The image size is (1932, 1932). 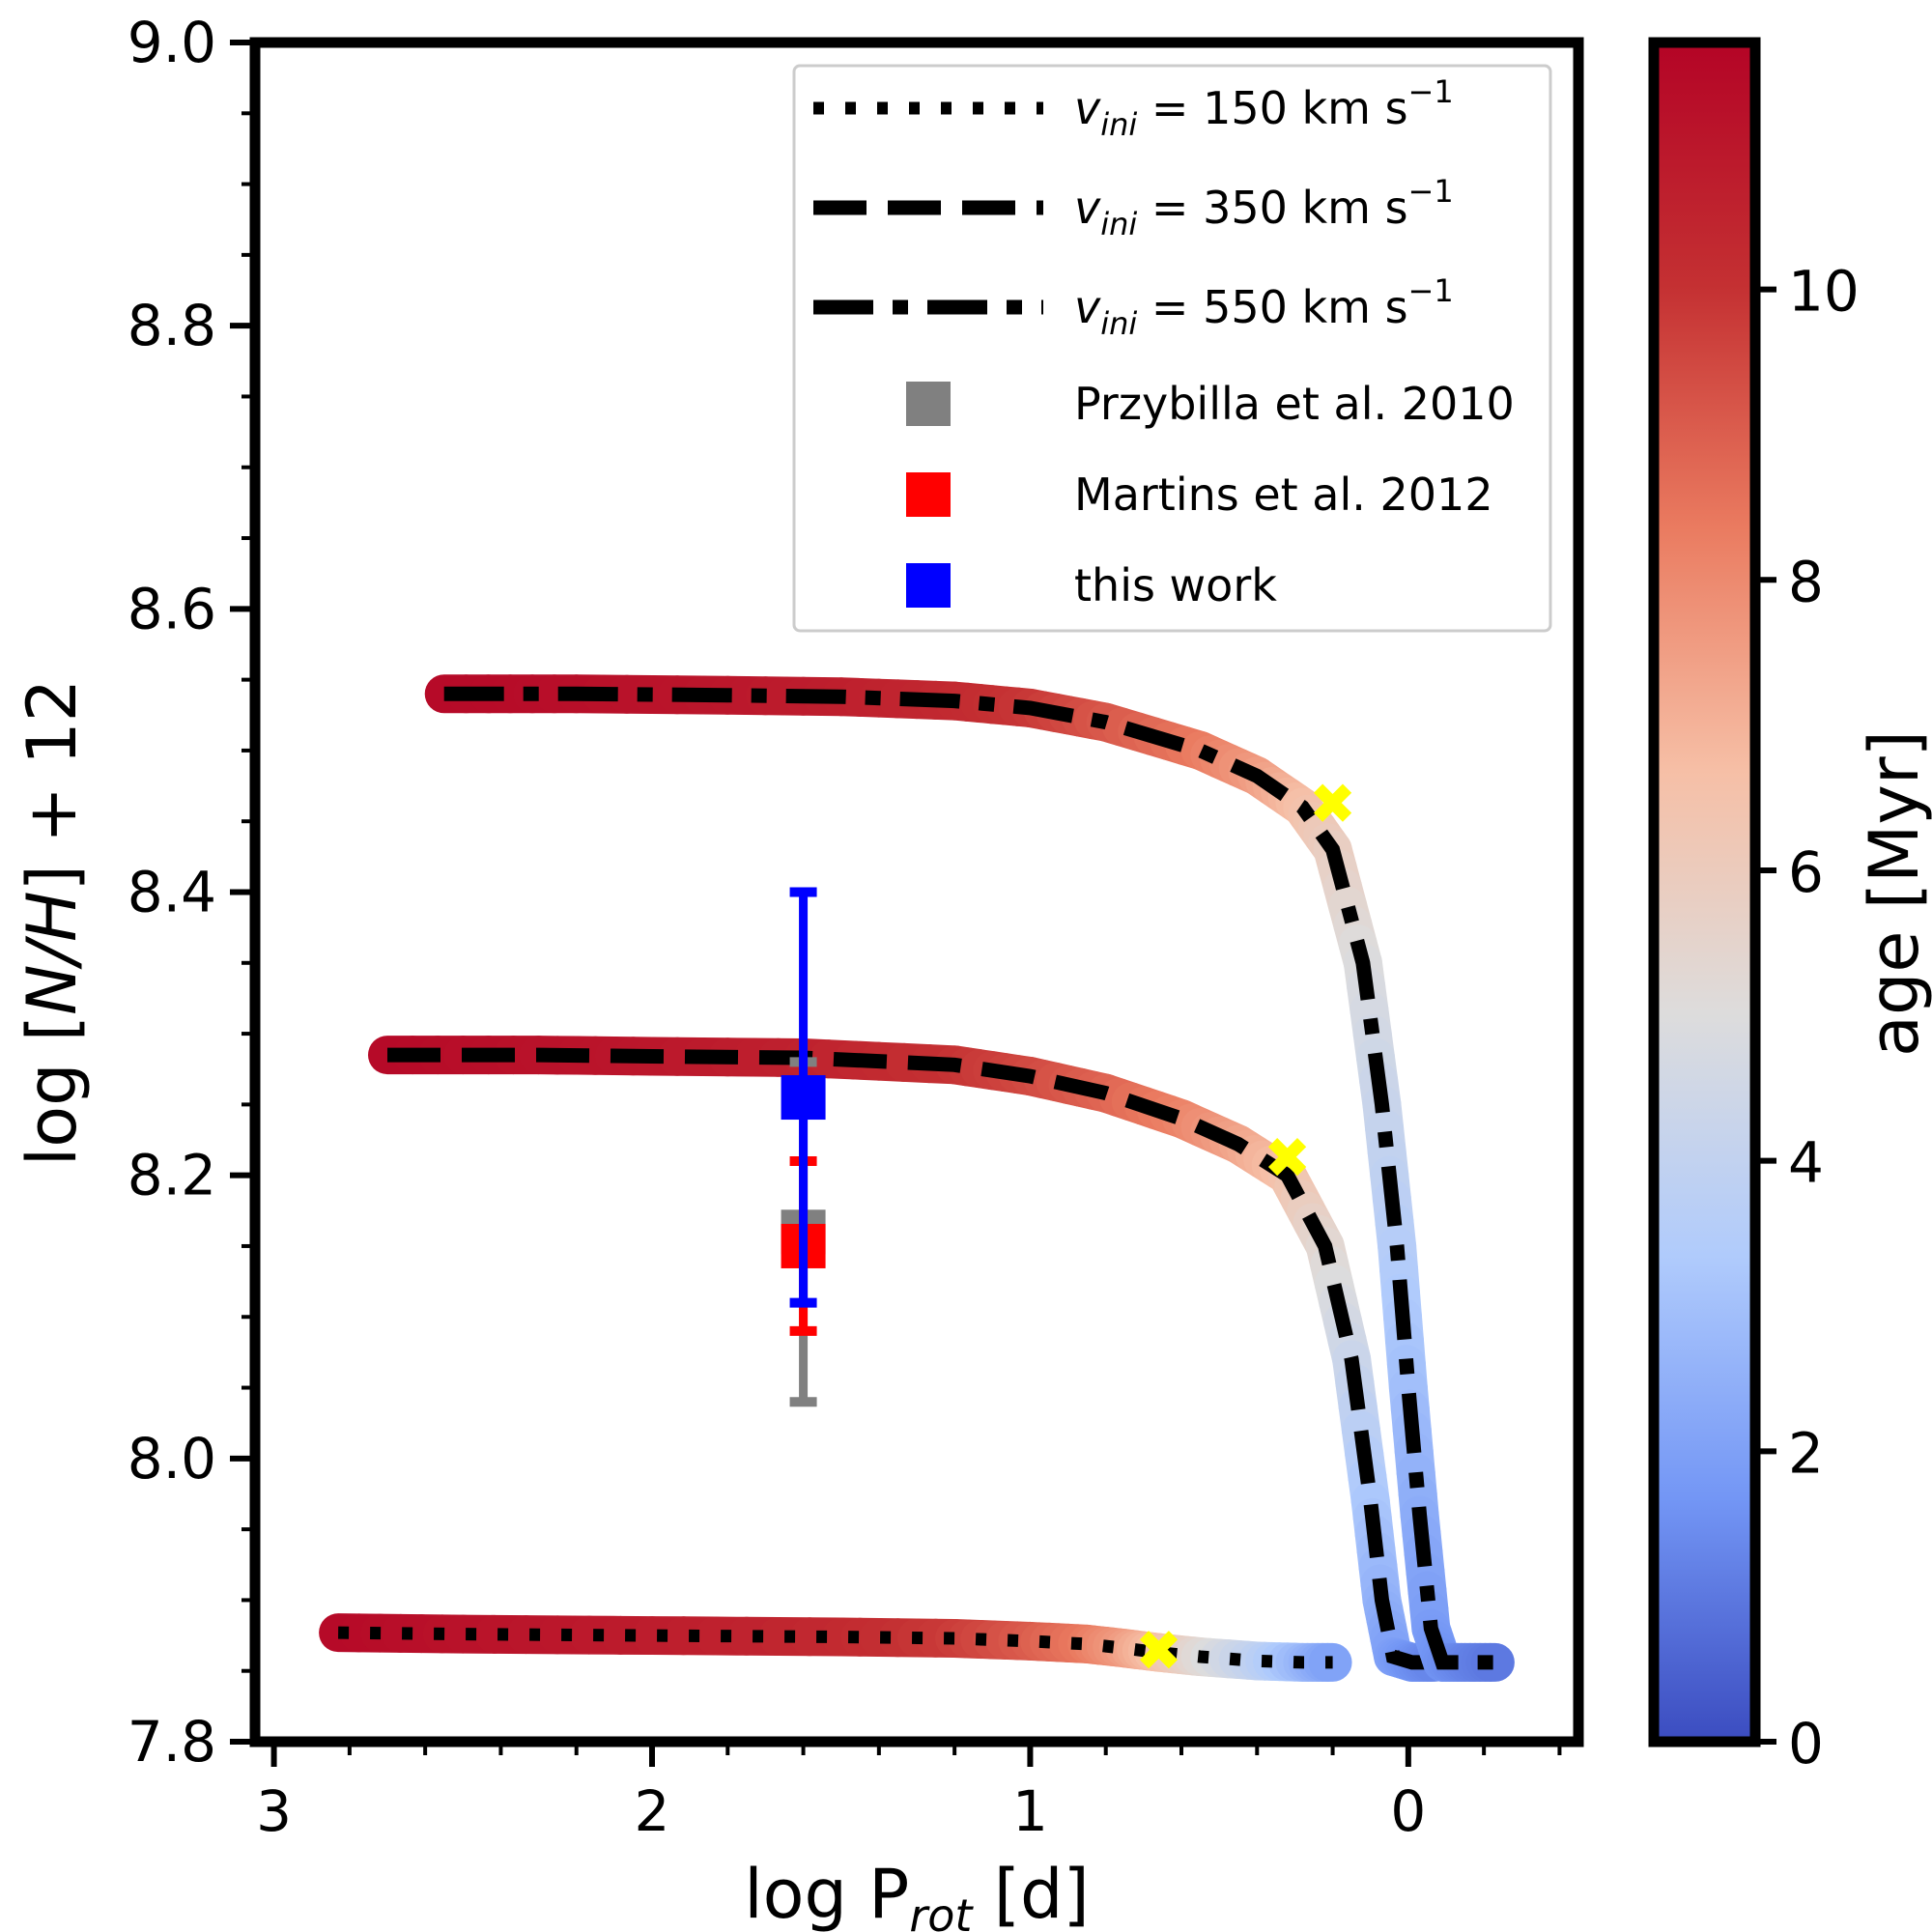 I want to click on legend-entry: Przybilla et al. 2010, so click(x=1210, y=404).